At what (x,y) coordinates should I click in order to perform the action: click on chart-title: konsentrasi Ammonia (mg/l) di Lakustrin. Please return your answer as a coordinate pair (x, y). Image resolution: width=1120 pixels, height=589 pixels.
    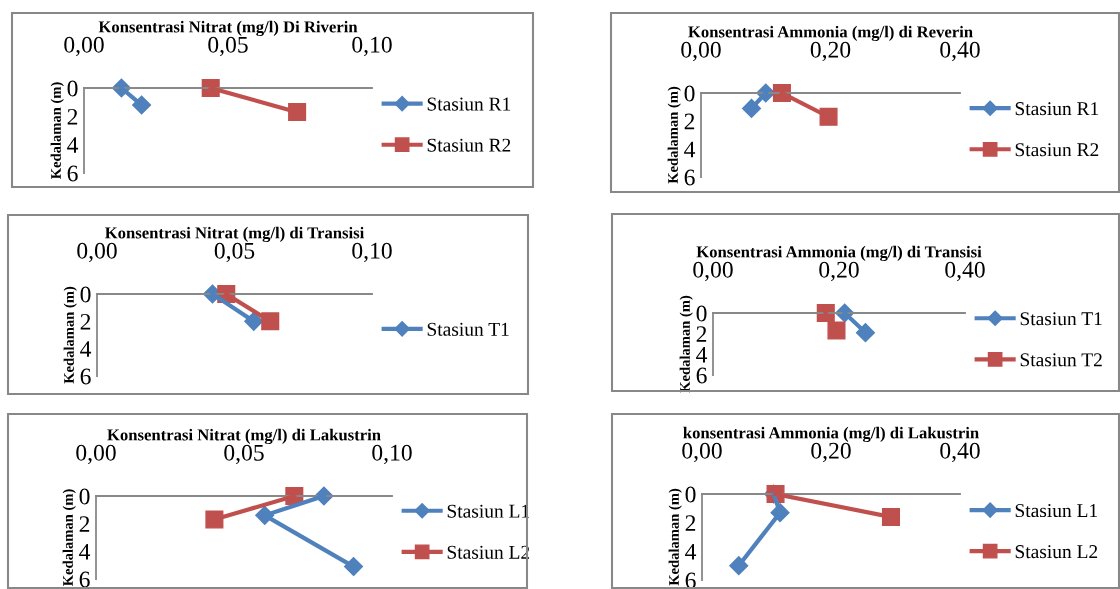
    Looking at the image, I should click on (831, 434).